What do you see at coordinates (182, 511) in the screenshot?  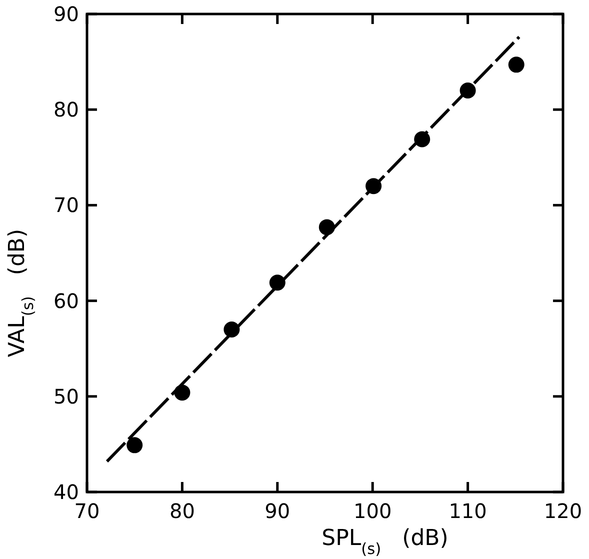 I see `x-tick-label: 80` at bounding box center [182, 511].